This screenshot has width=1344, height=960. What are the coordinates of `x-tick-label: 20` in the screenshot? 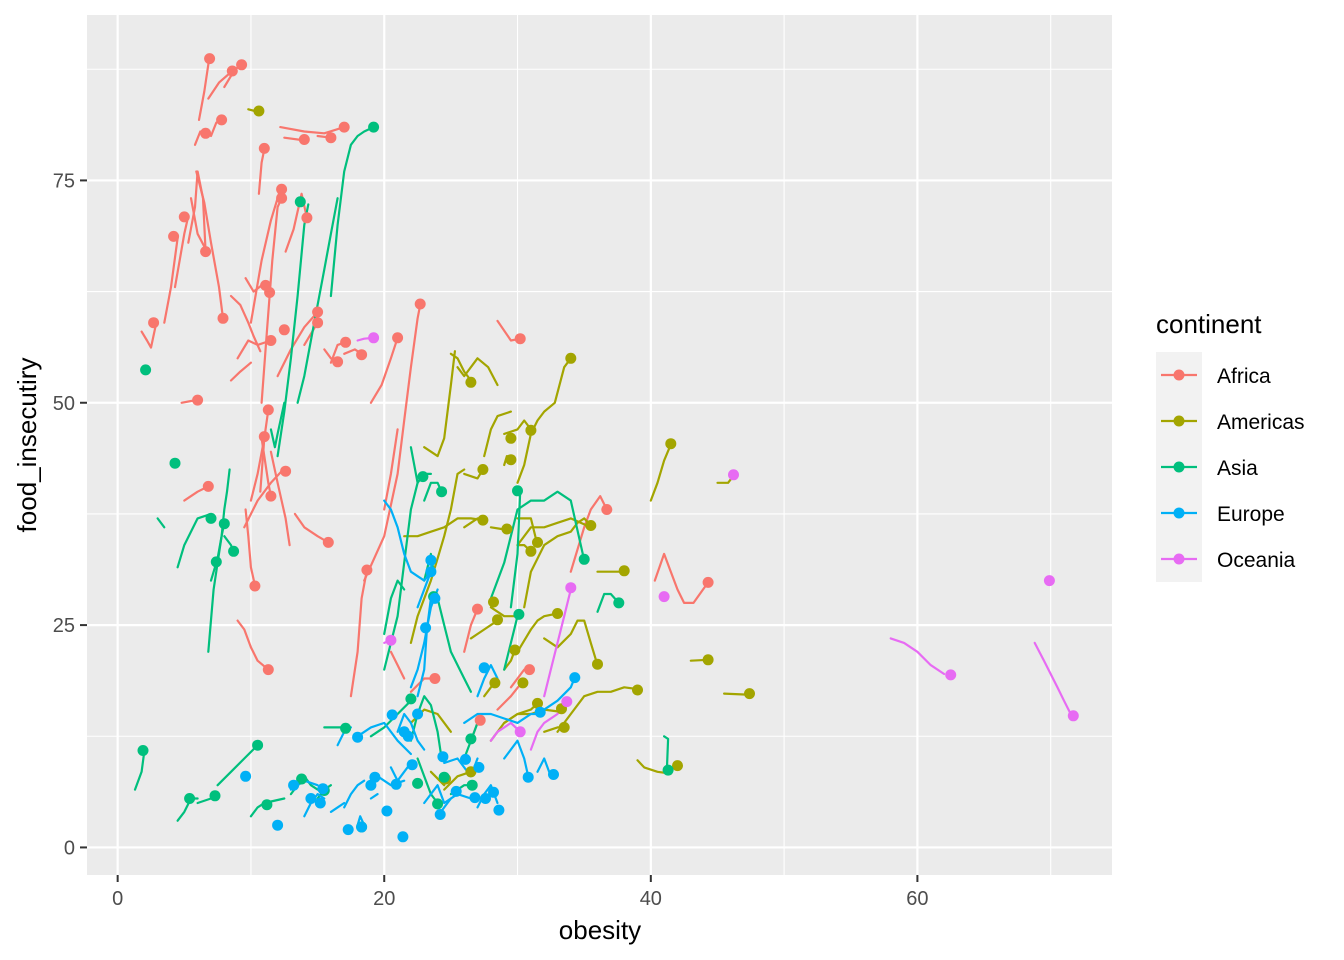 It's located at (384, 899).